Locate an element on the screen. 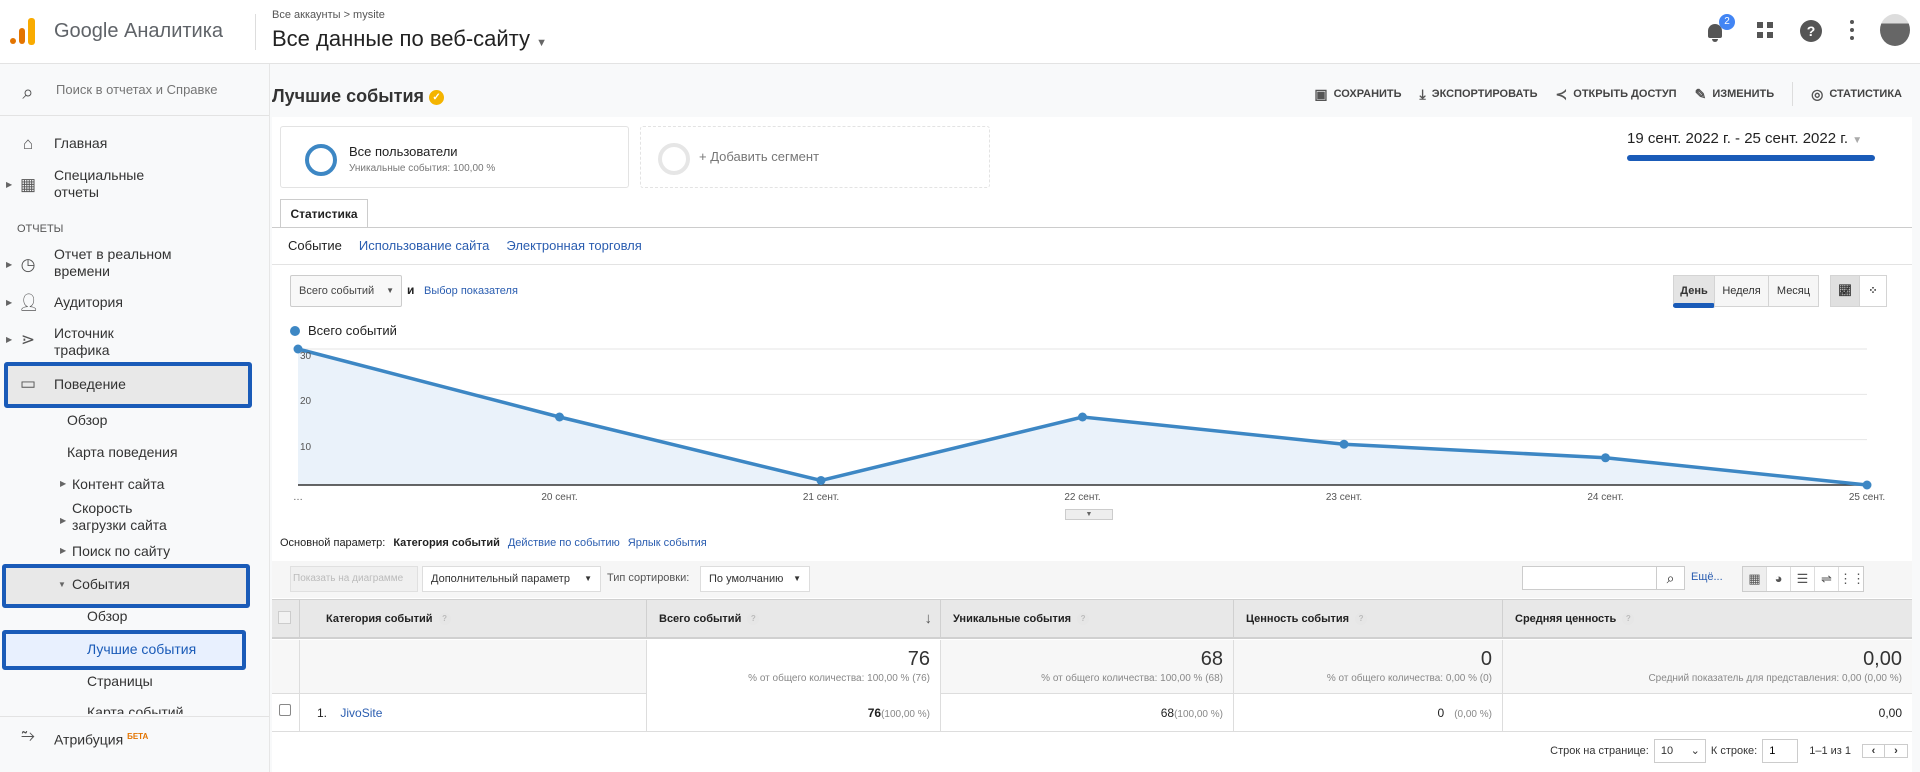 This screenshot has width=1920, height=772. metric-picker-link: Выбор показателя is located at coordinates (471, 291).